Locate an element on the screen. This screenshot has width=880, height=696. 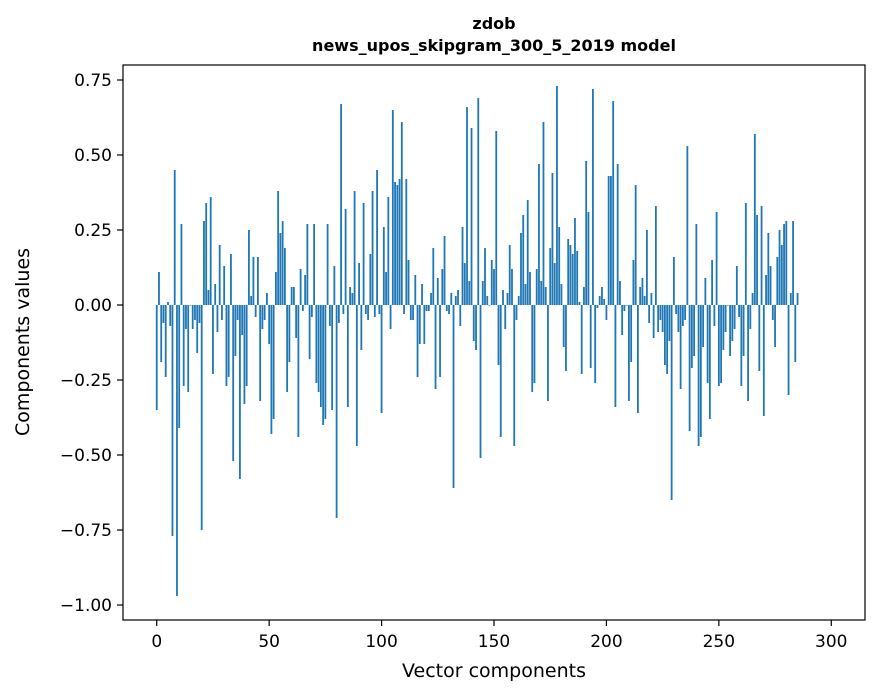
x-tick-label: 50 is located at coordinates (269, 642).